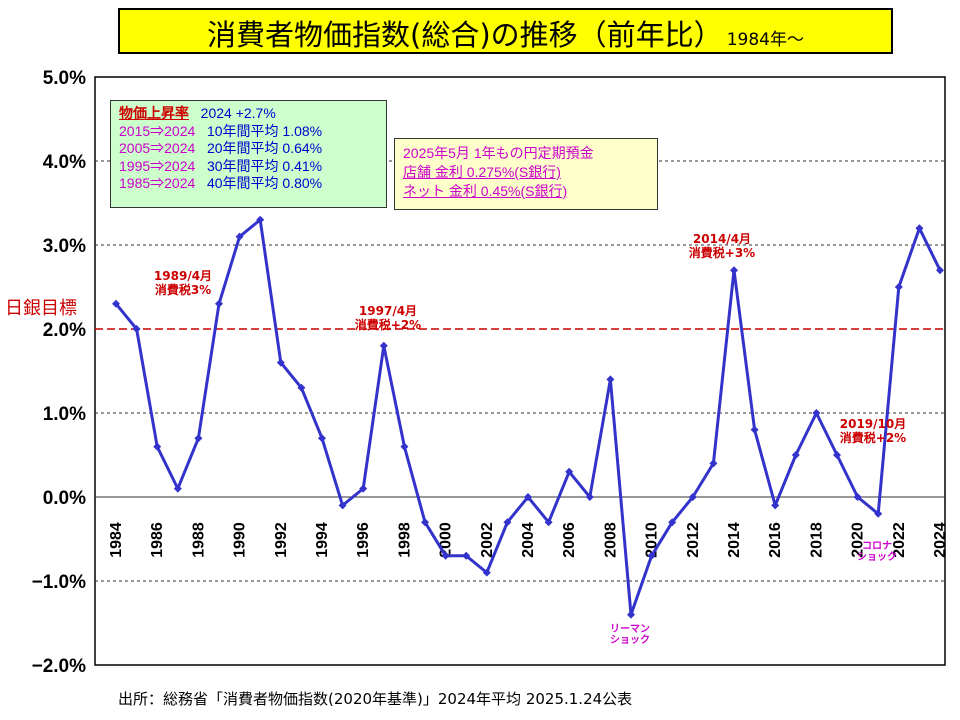 The image size is (960, 720). What do you see at coordinates (873, 424) in the screenshot?
I see `event-annotation: 2019/10月` at bounding box center [873, 424].